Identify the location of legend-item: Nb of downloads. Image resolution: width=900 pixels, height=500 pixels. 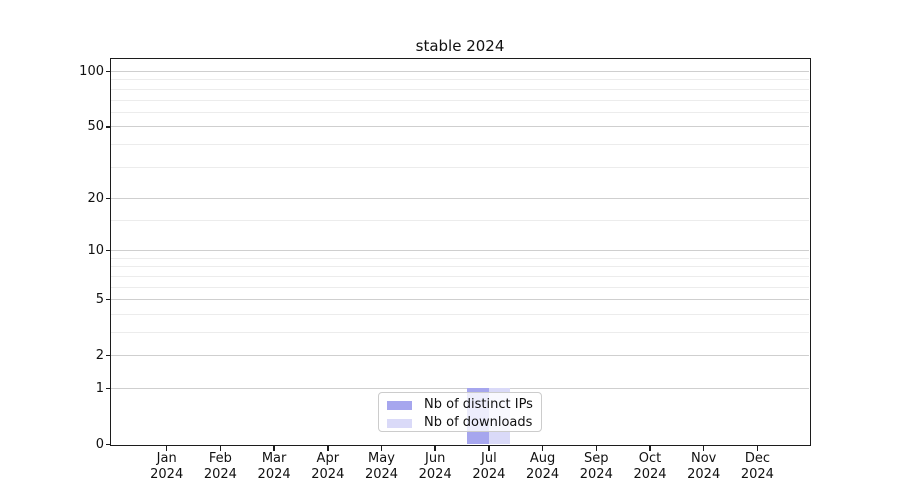
(460, 423).